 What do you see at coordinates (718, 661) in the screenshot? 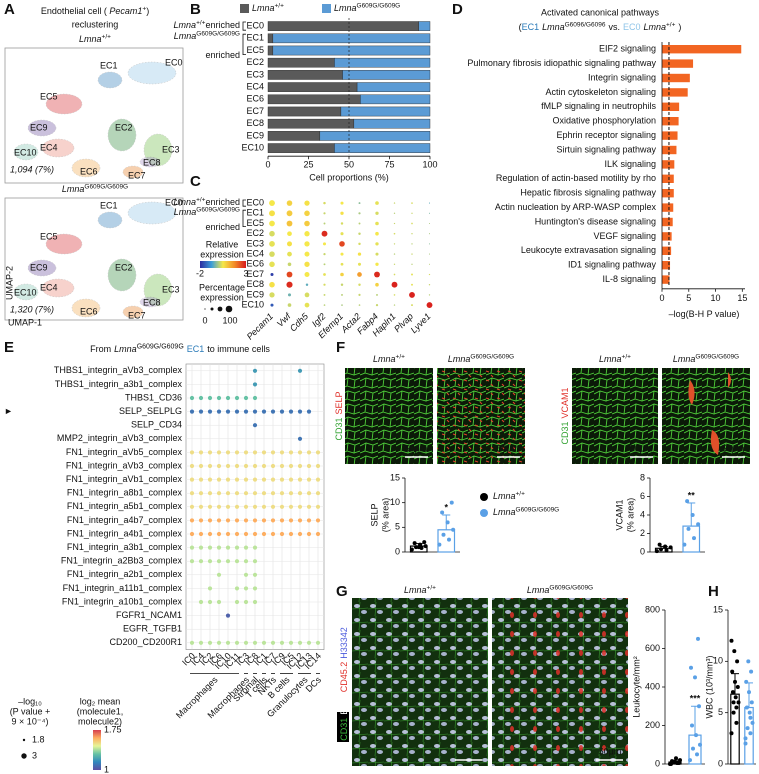
I see `y-tick-label: 10` at bounding box center [718, 661].